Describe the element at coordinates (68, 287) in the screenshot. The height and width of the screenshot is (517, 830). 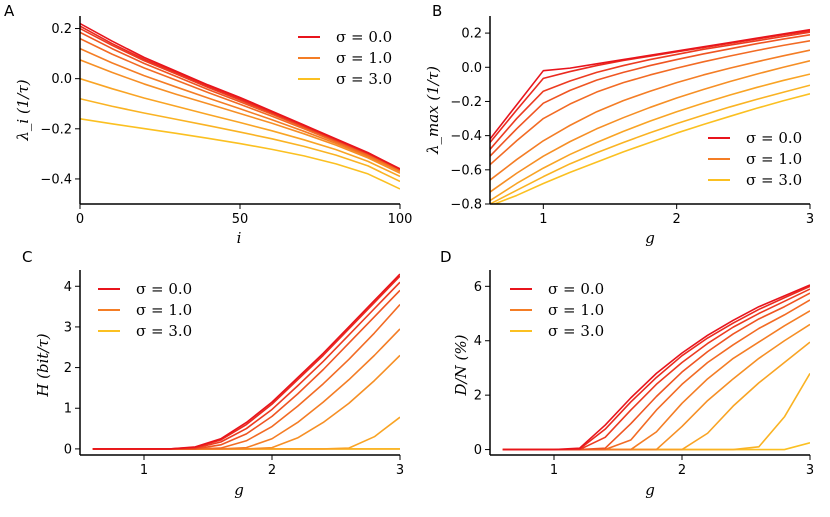
I see `panel-c-ytick-label: 4` at that location.